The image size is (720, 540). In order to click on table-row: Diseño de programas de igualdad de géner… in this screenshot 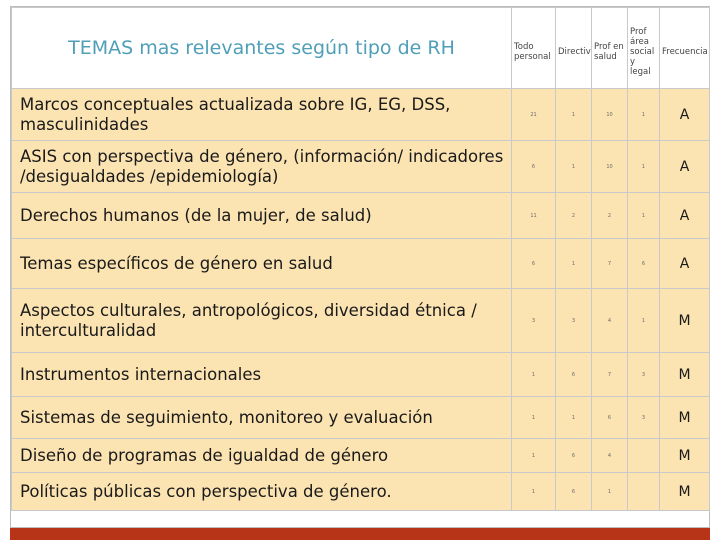, I will do `click(360, 455)`.